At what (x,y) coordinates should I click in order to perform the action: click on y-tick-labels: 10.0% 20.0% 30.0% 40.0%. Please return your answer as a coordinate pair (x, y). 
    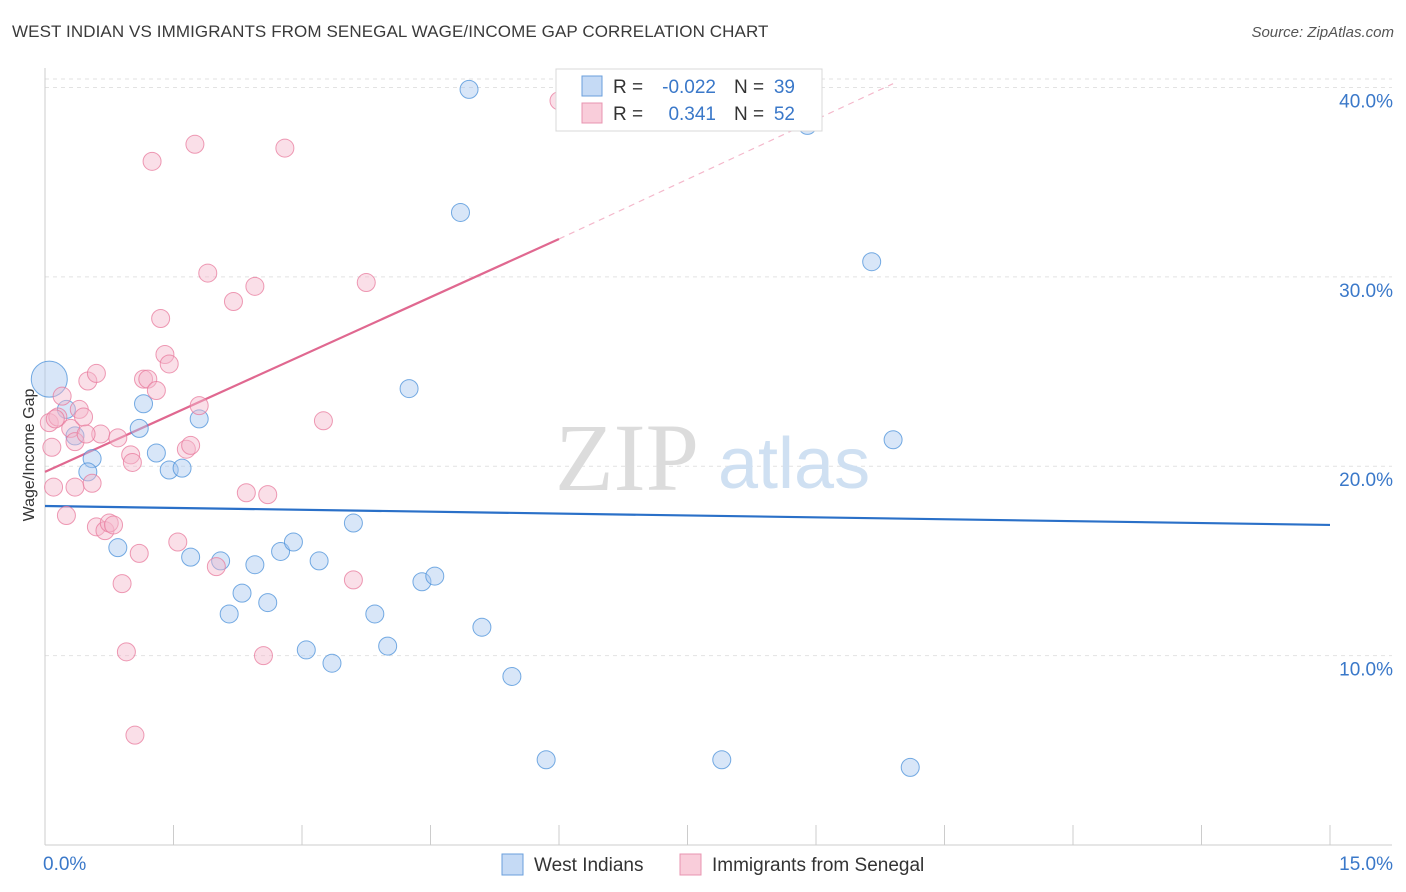
    Looking at the image, I should click on (1366, 385).